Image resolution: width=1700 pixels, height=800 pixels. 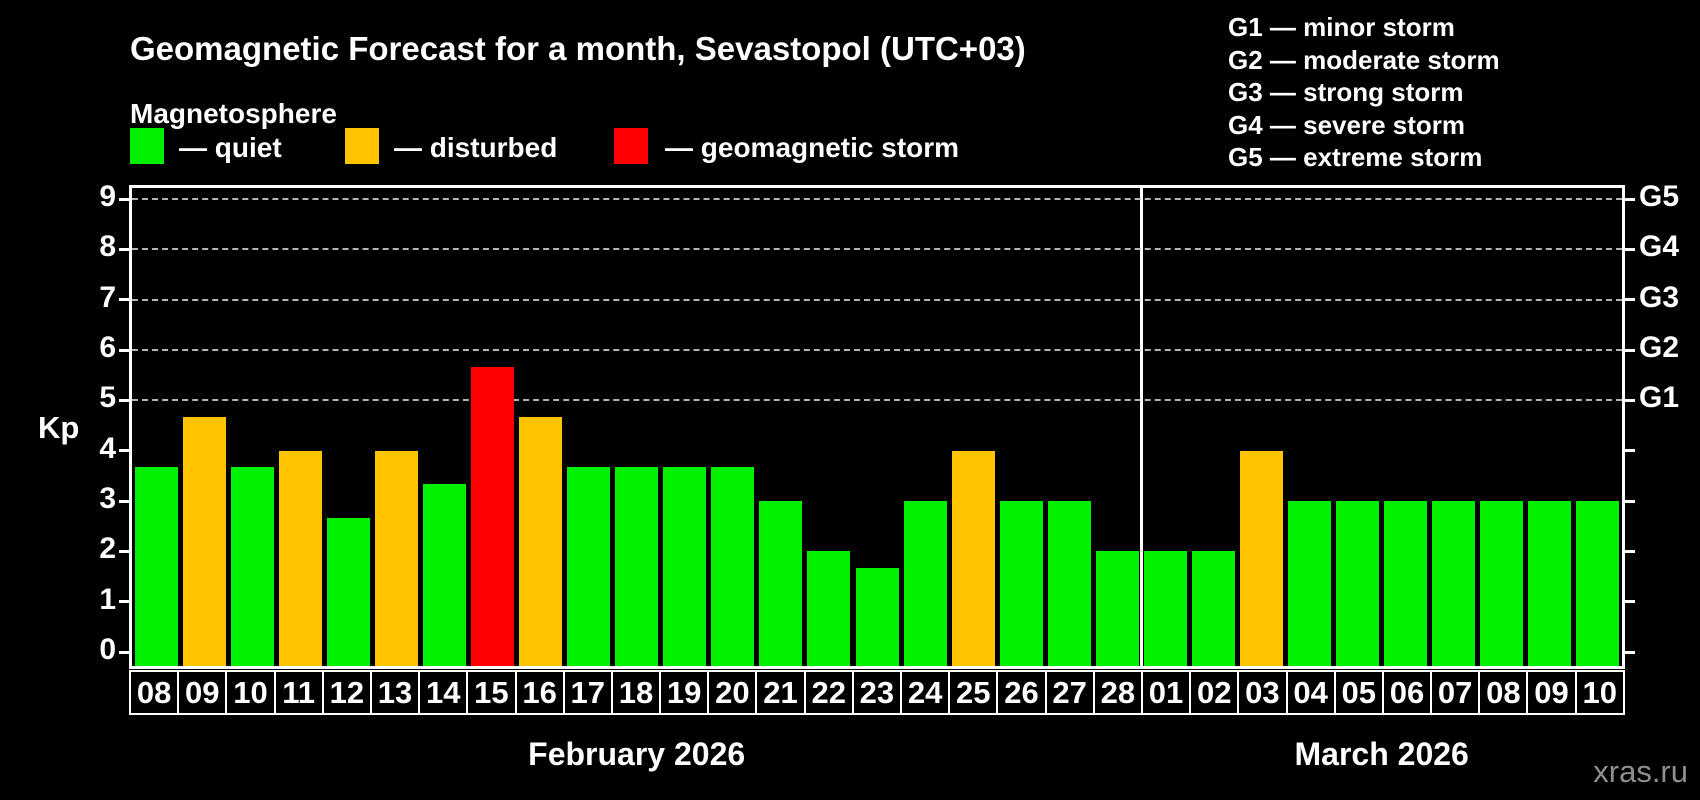 I want to click on legend-quiet-swatch, so click(x=147, y=146).